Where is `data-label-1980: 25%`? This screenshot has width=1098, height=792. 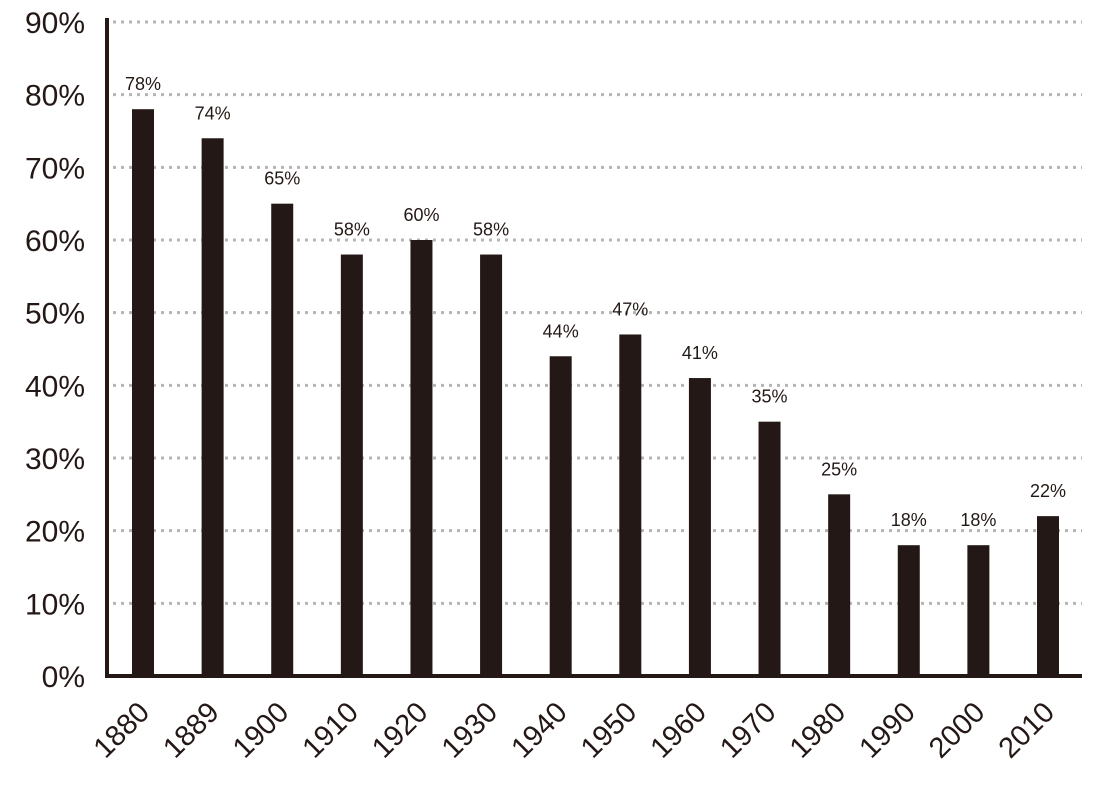
data-label-1980: 25% is located at coordinates (839, 469).